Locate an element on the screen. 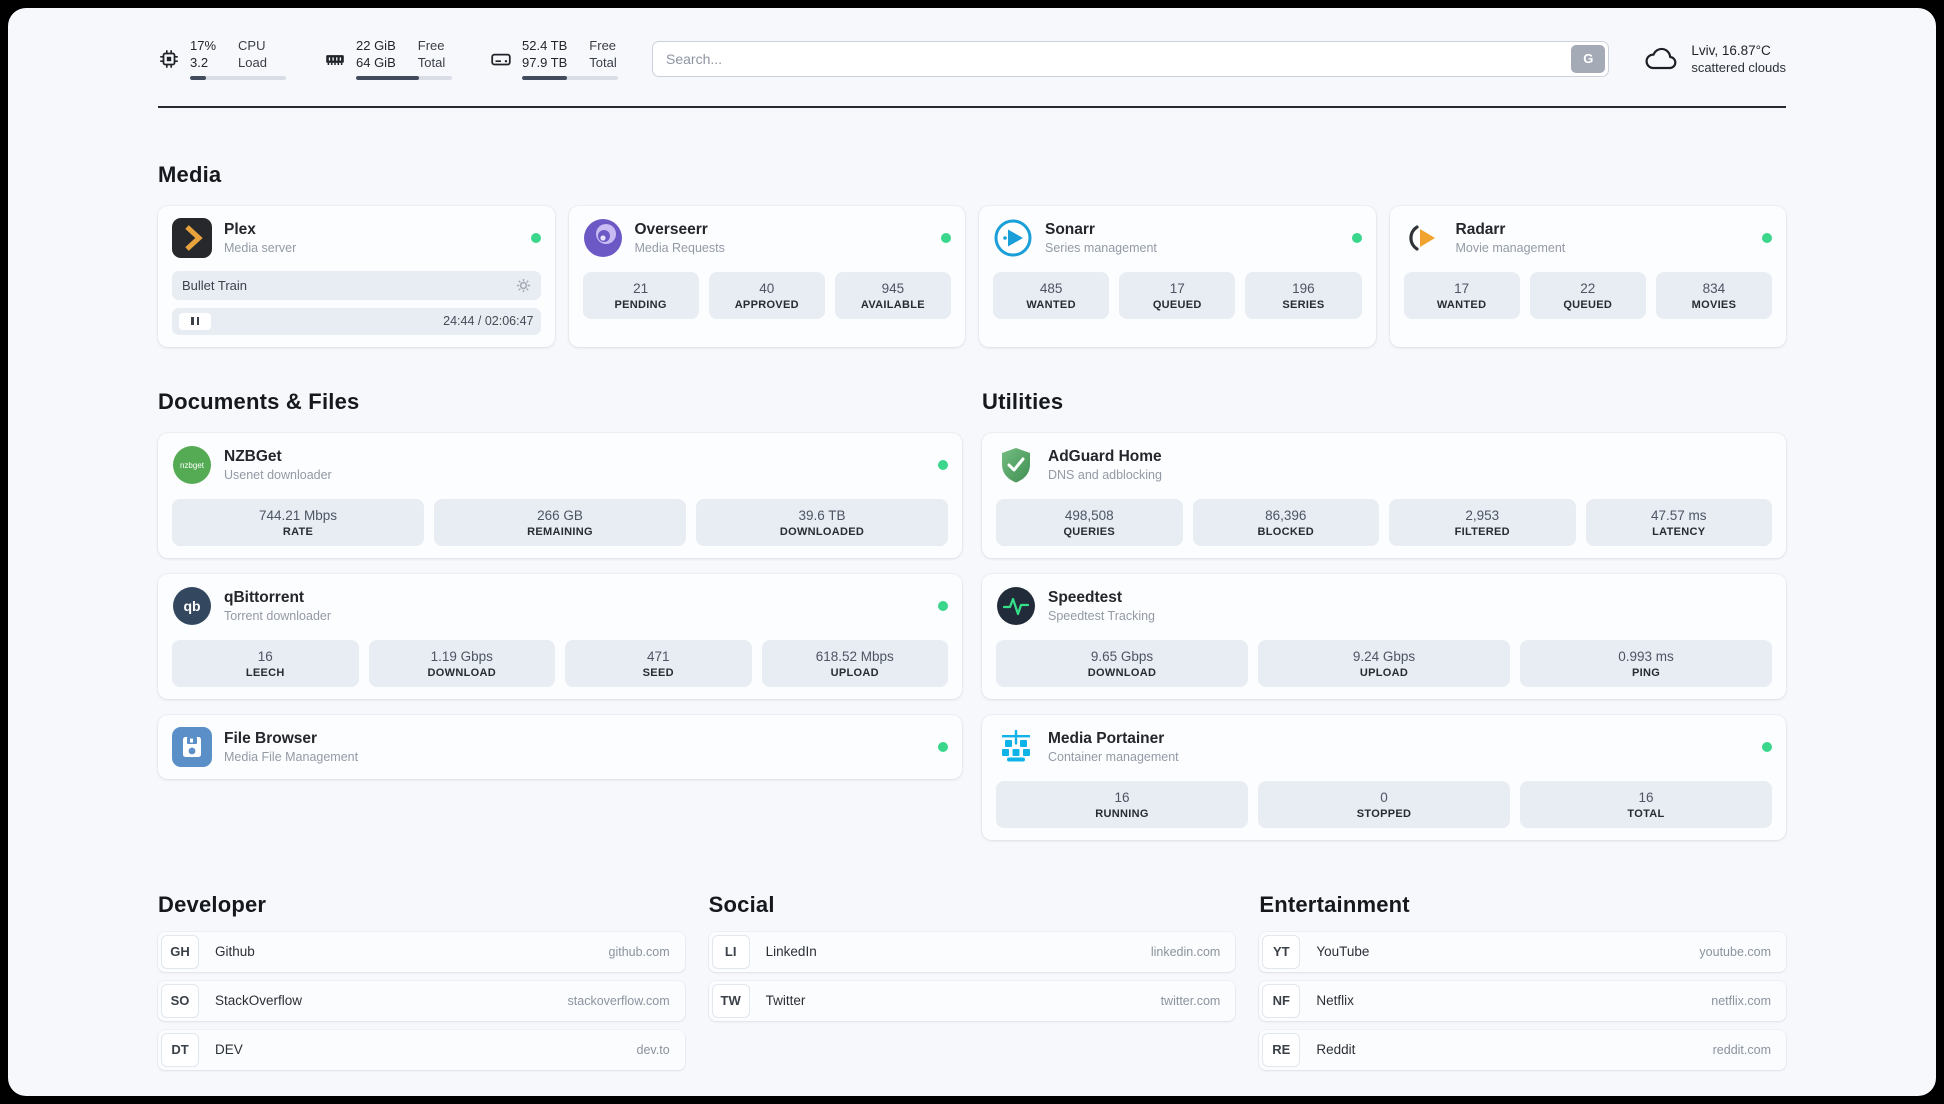  speedtest-icon is located at coordinates (1016, 606).